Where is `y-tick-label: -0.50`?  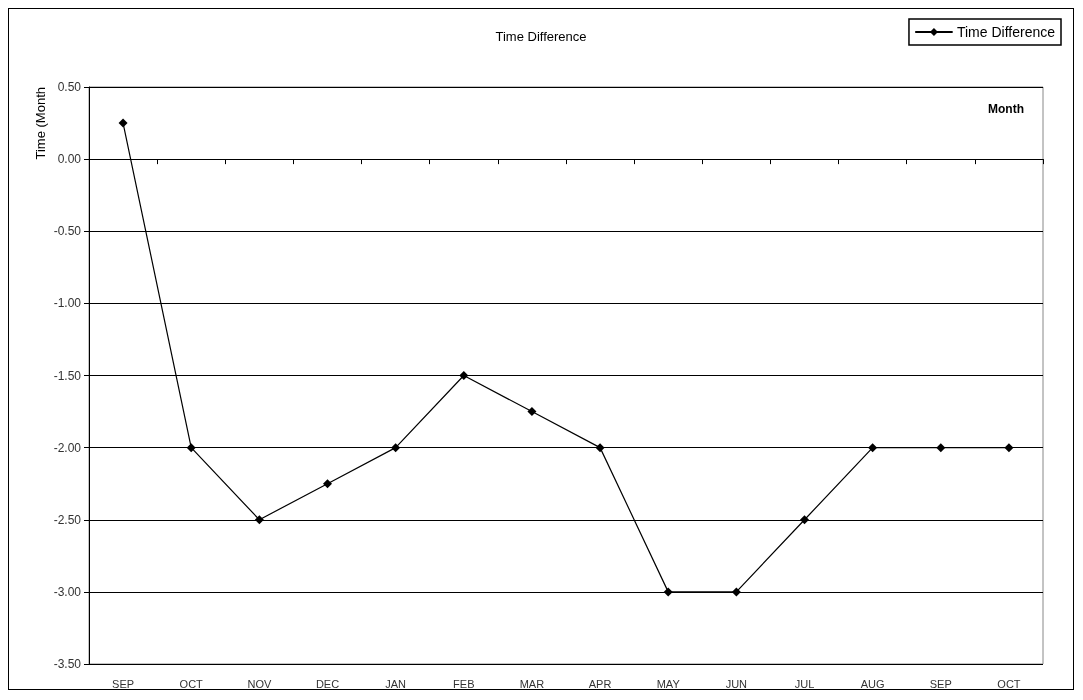 y-tick-label: -0.50 is located at coordinates (67, 231).